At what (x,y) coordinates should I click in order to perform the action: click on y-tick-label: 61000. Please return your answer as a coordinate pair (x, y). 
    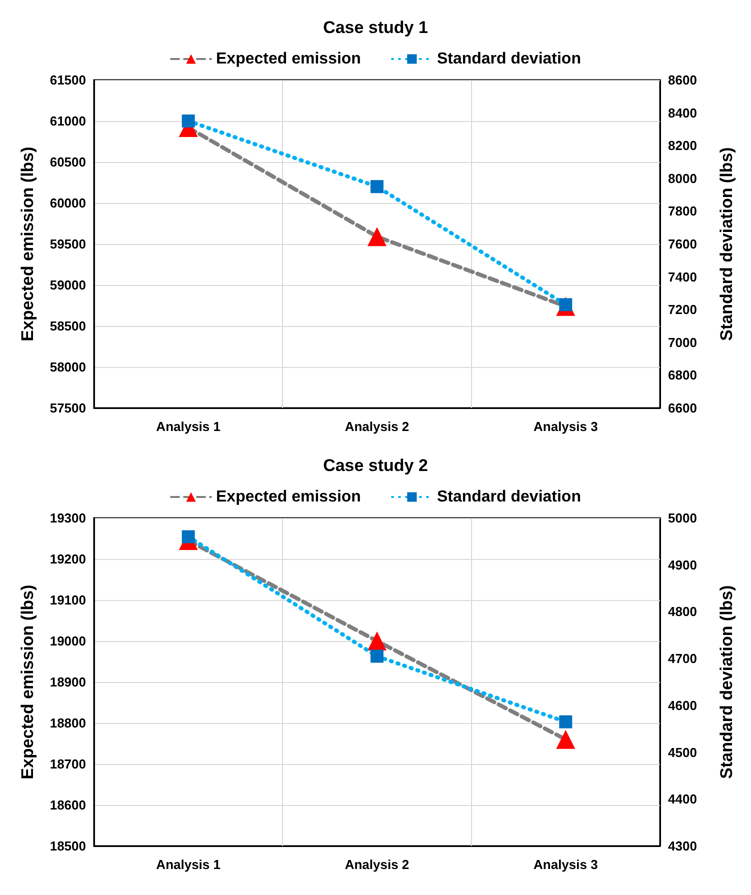
    Looking at the image, I should click on (68, 121).